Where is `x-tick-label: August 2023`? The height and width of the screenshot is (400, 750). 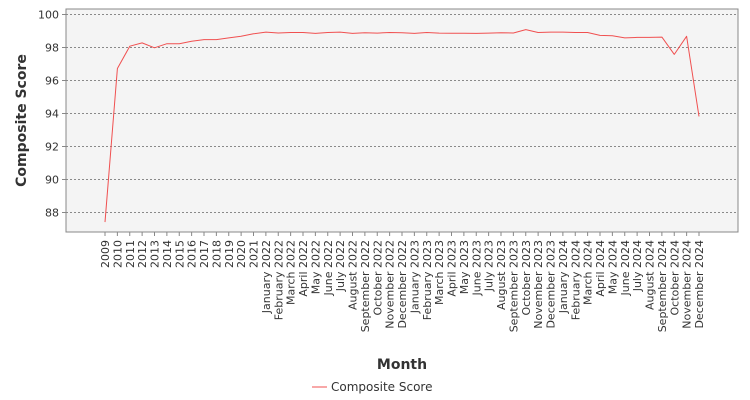
x-tick-label: August 2023 is located at coordinates (501, 275).